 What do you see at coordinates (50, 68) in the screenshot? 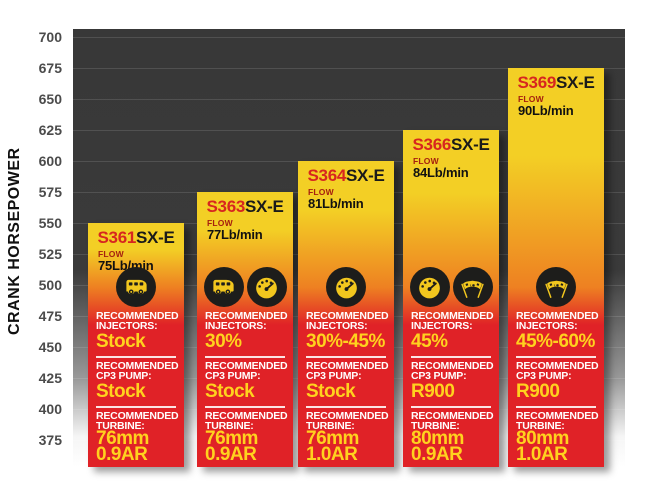
I see `y-tick-label: 675` at bounding box center [50, 68].